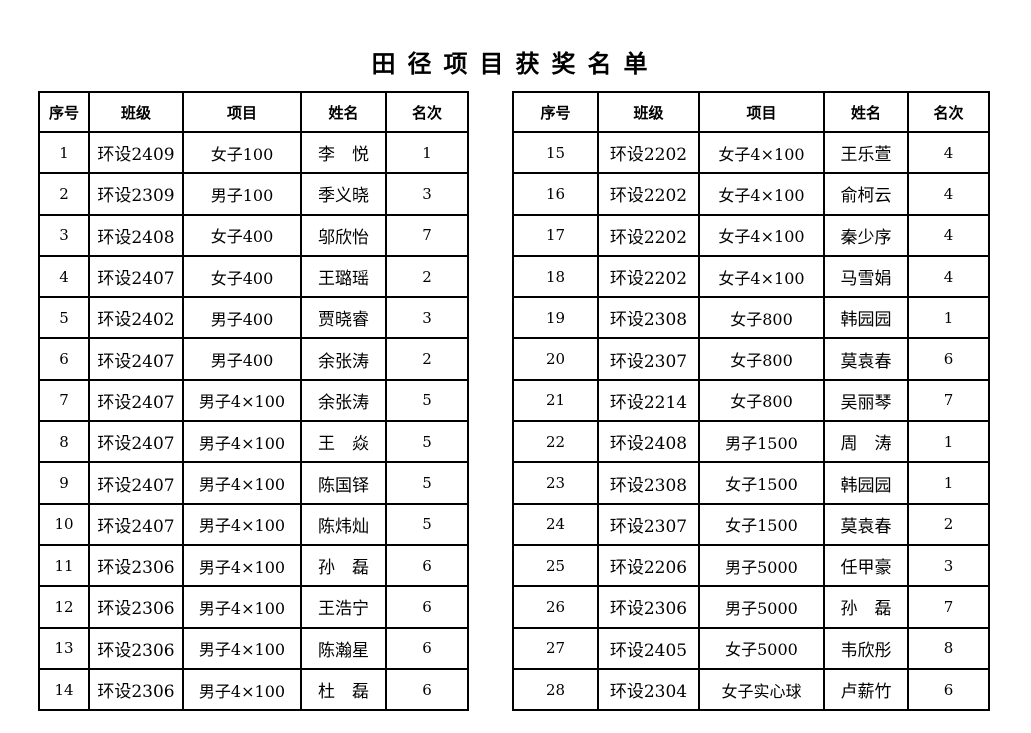 The height and width of the screenshot is (733, 1031). What do you see at coordinates (751, 400) in the screenshot?
I see `table-row: 21 环设2214 女子800 吴丽琴 7` at bounding box center [751, 400].